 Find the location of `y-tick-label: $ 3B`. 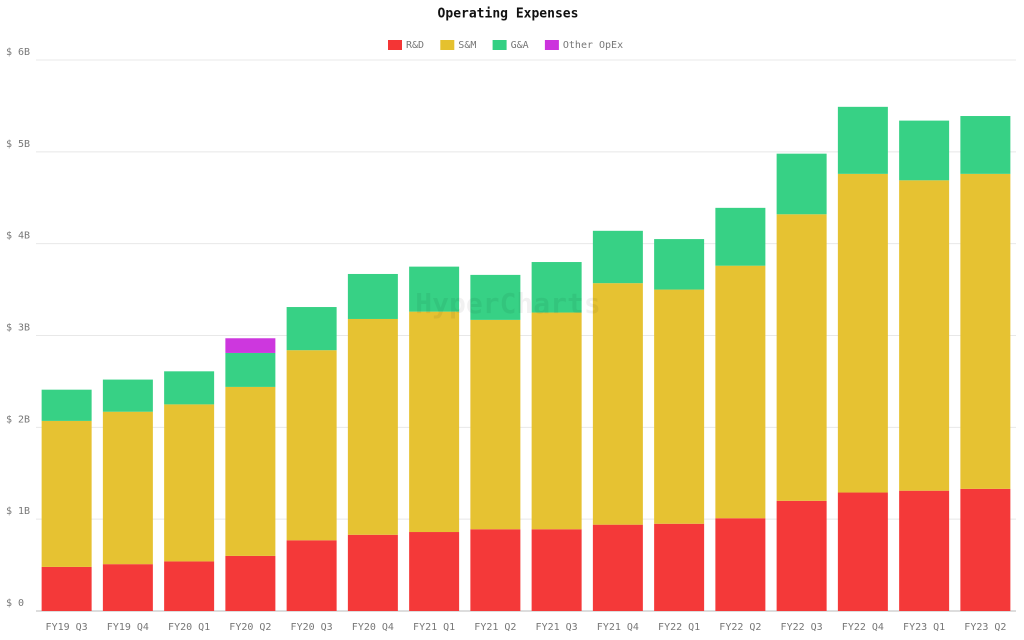

y-tick-label: $ 3B is located at coordinates (18, 328).